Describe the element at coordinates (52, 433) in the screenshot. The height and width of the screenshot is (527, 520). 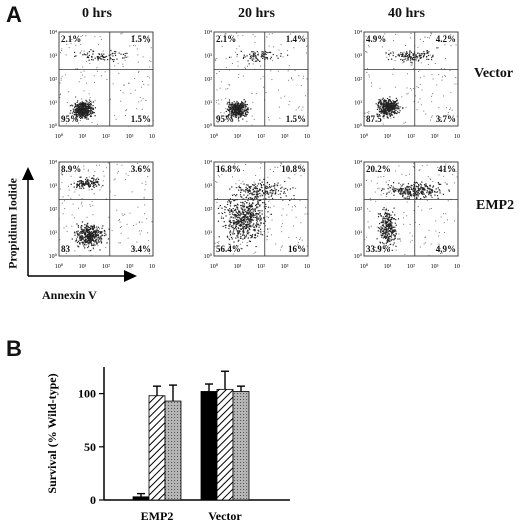
I see `y-axis-label: Survival (% Wild-type)` at that location.